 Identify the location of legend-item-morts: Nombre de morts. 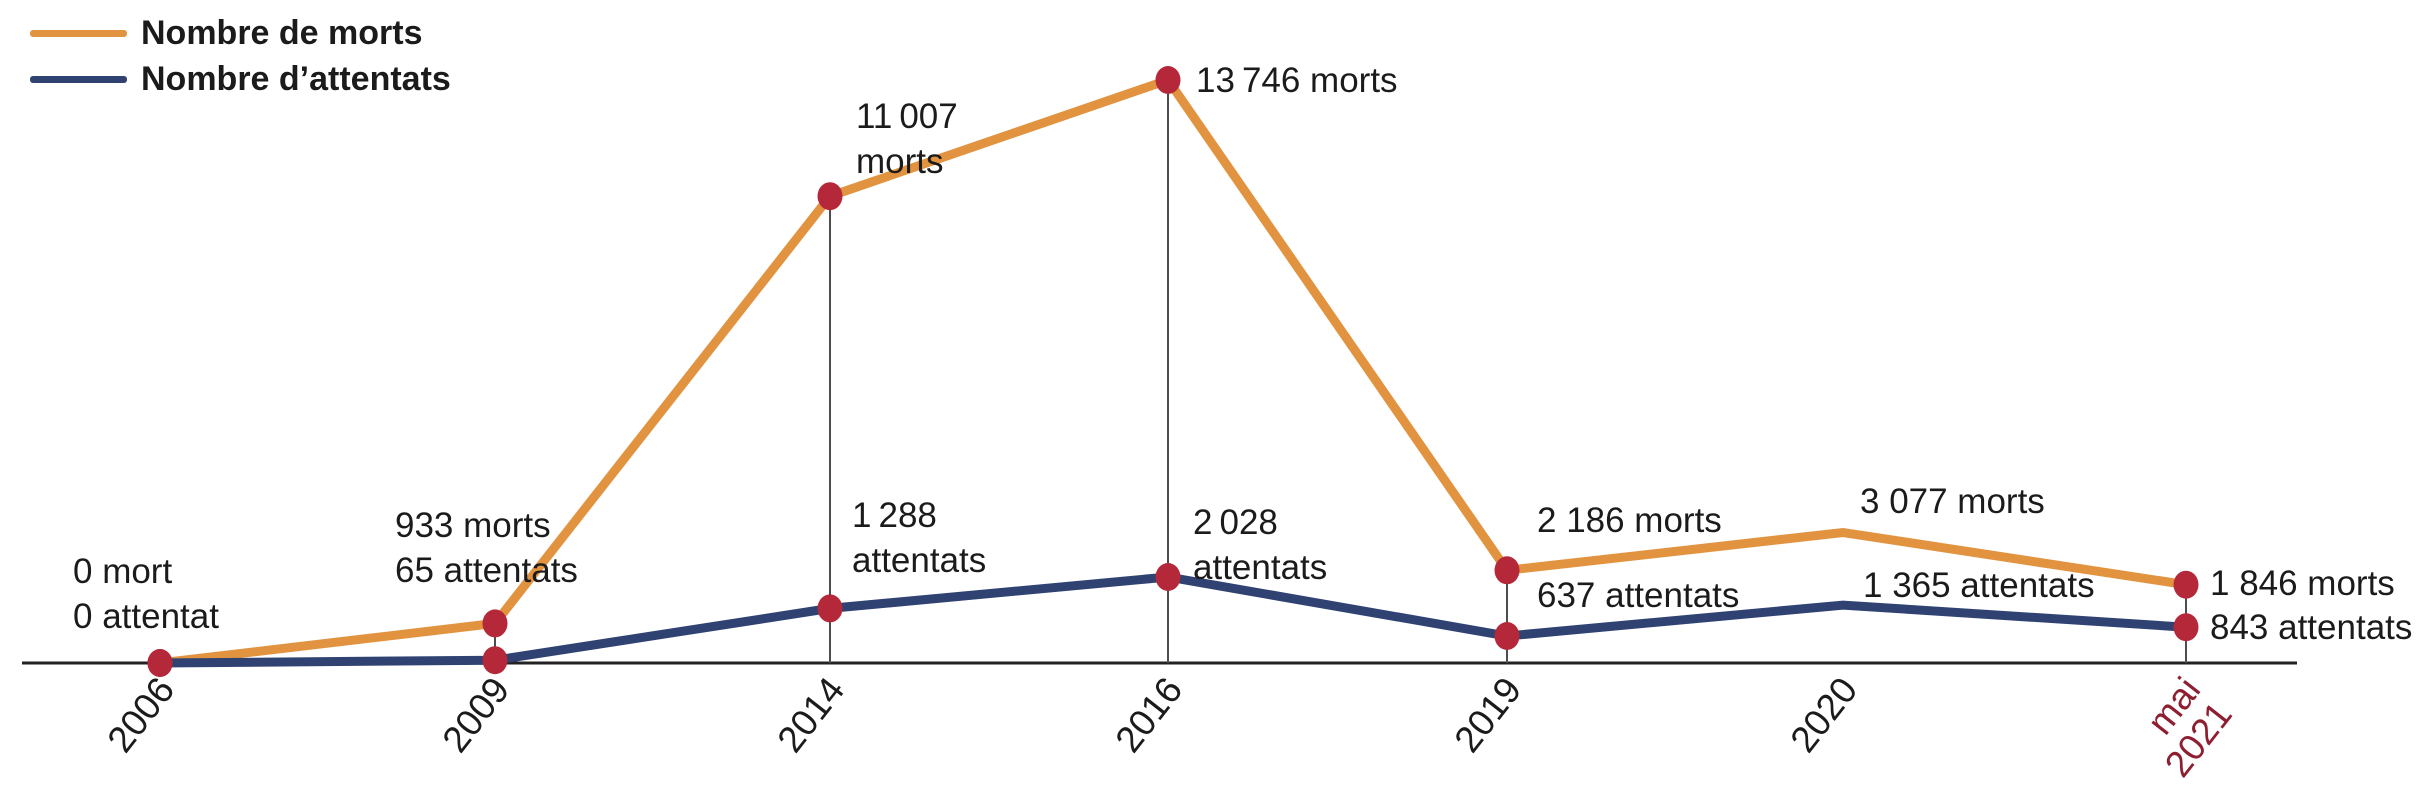
(240, 33).